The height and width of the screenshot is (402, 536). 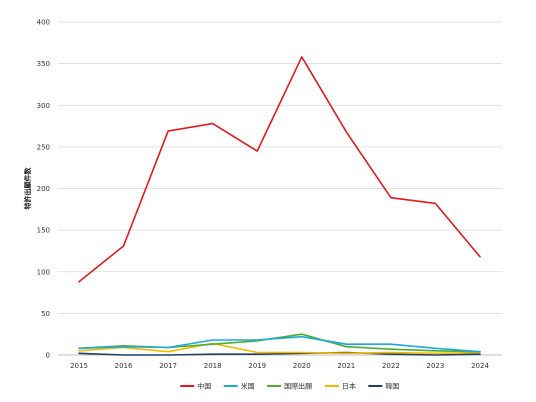 What do you see at coordinates (248, 386) in the screenshot?
I see `legend-label: 米国` at bounding box center [248, 386].